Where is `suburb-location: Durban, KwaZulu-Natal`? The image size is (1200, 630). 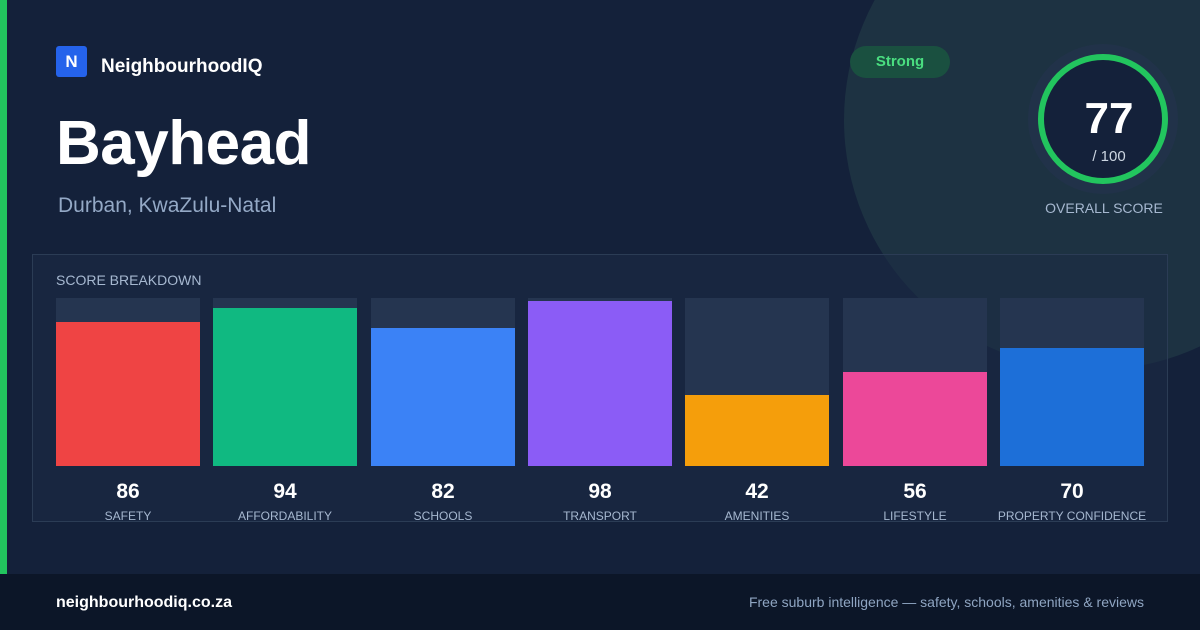 suburb-location: Durban, KwaZulu-Natal is located at coordinates (167, 205).